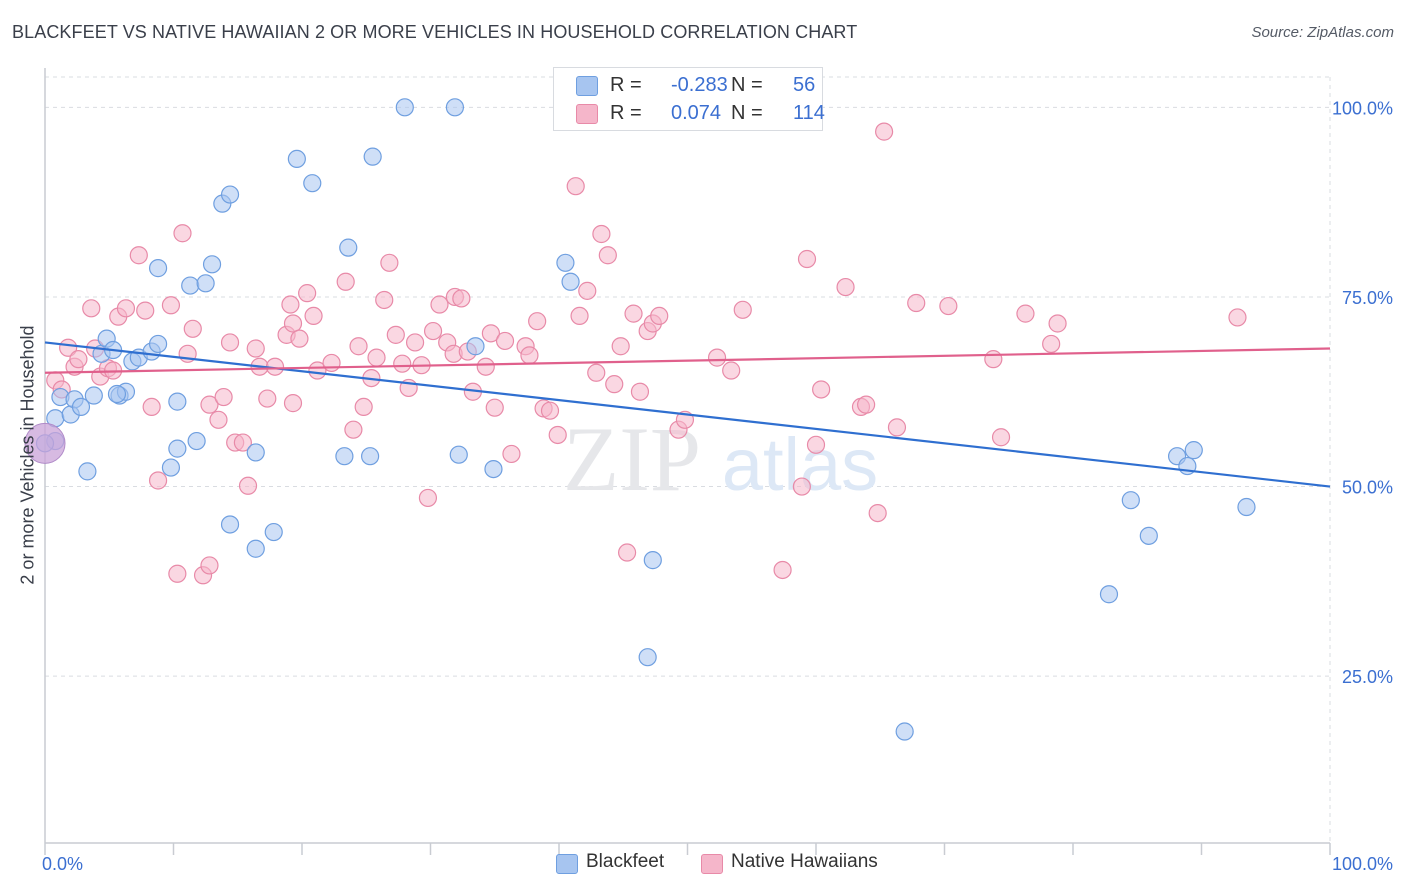 This screenshot has height=892, width=1406. Describe the element at coordinates (45, 443) in the screenshot. I see `highlight-point` at that location.